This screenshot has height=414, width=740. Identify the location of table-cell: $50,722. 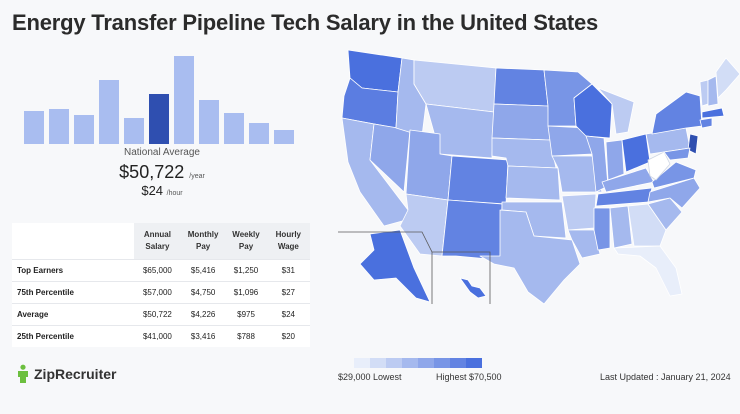
(157, 314).